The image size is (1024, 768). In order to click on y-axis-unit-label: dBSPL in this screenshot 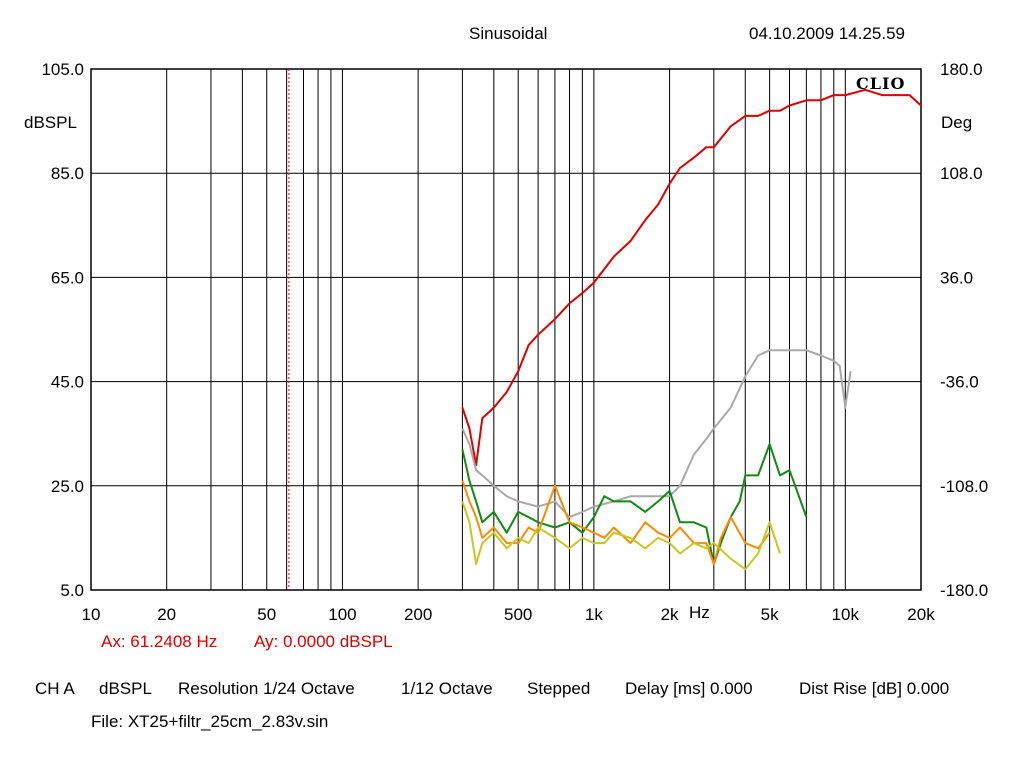, I will do `click(50, 122)`.